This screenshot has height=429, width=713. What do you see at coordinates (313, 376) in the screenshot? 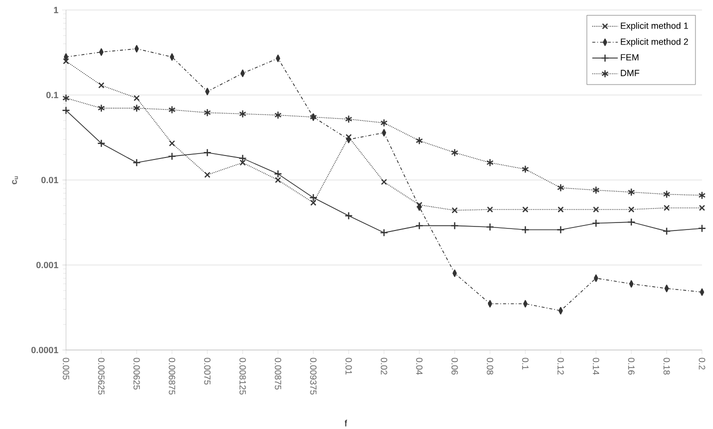
I see `x-tick-label: 0.009375` at bounding box center [313, 376].